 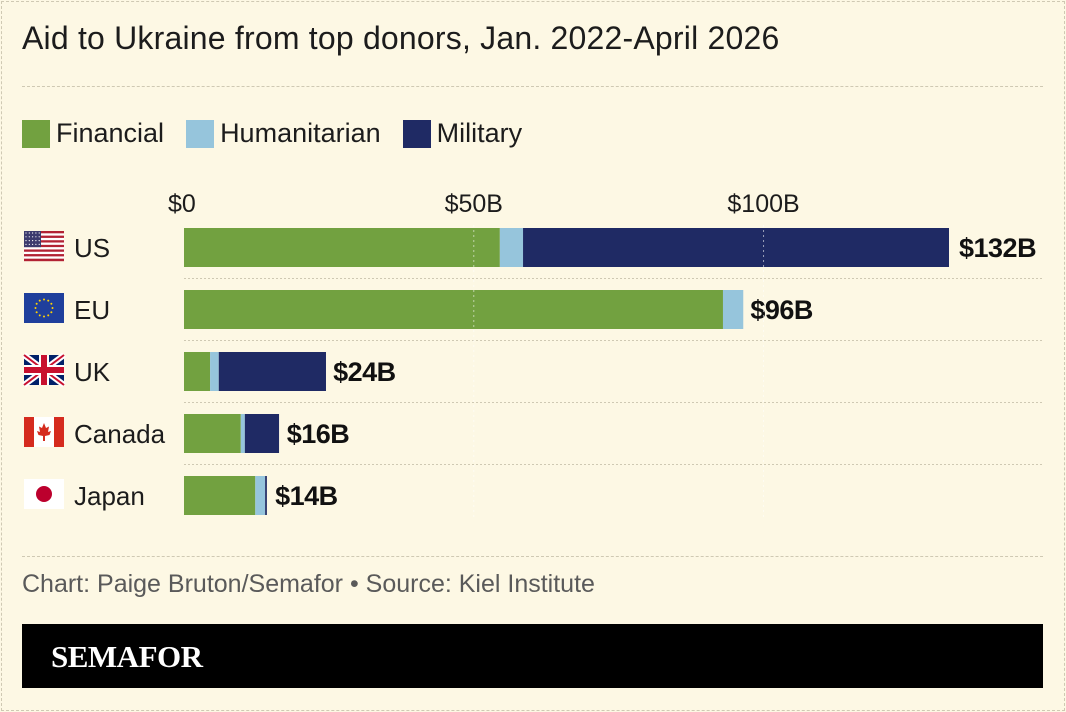 What do you see at coordinates (127, 656) in the screenshot?
I see `semafor-logo: SEMAFOR` at bounding box center [127, 656].